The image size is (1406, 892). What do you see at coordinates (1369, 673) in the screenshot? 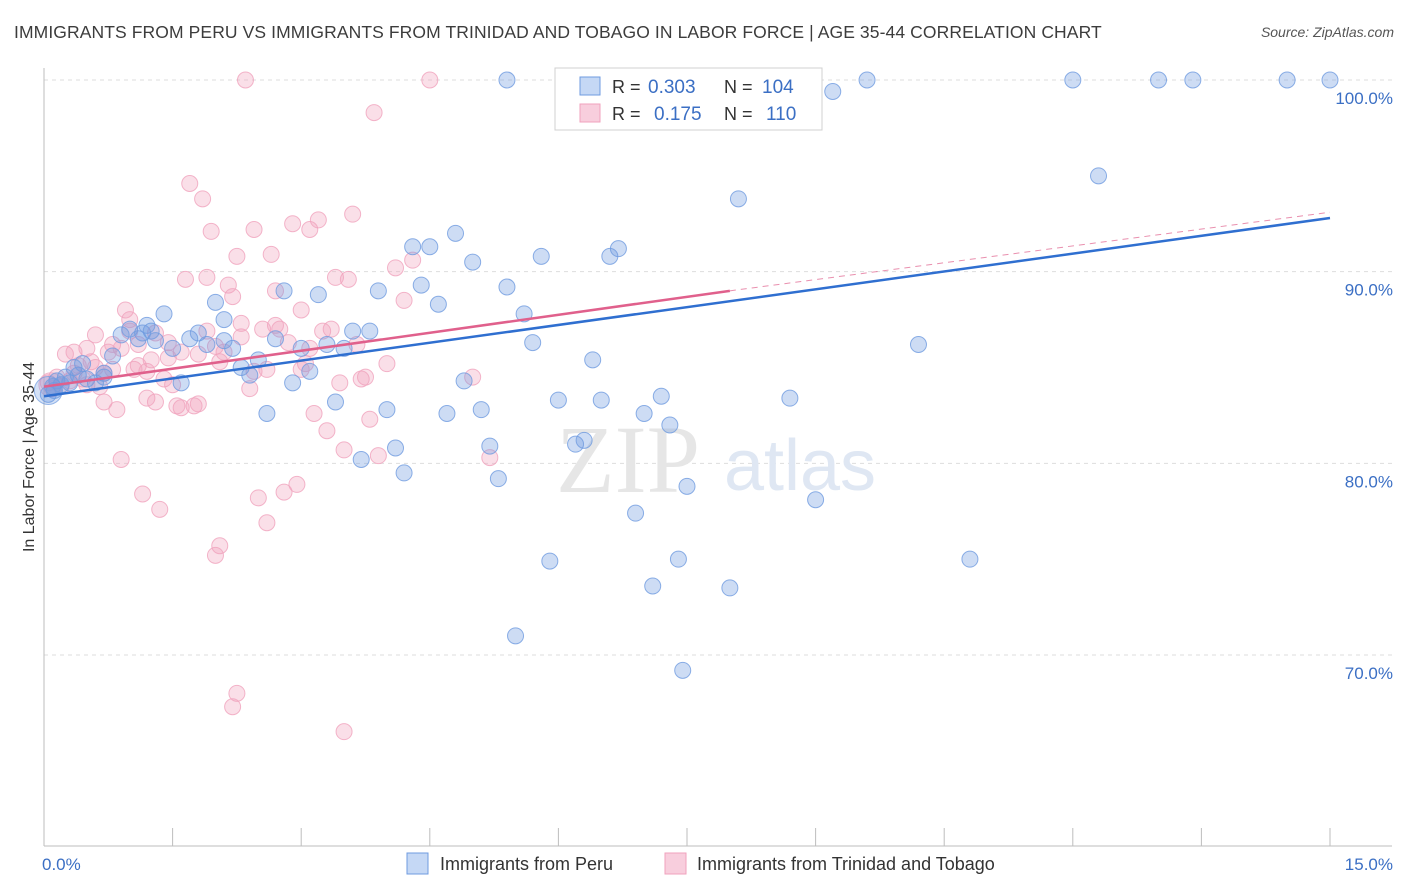
I see `y-tick-label: 70.0%` at bounding box center [1369, 673].